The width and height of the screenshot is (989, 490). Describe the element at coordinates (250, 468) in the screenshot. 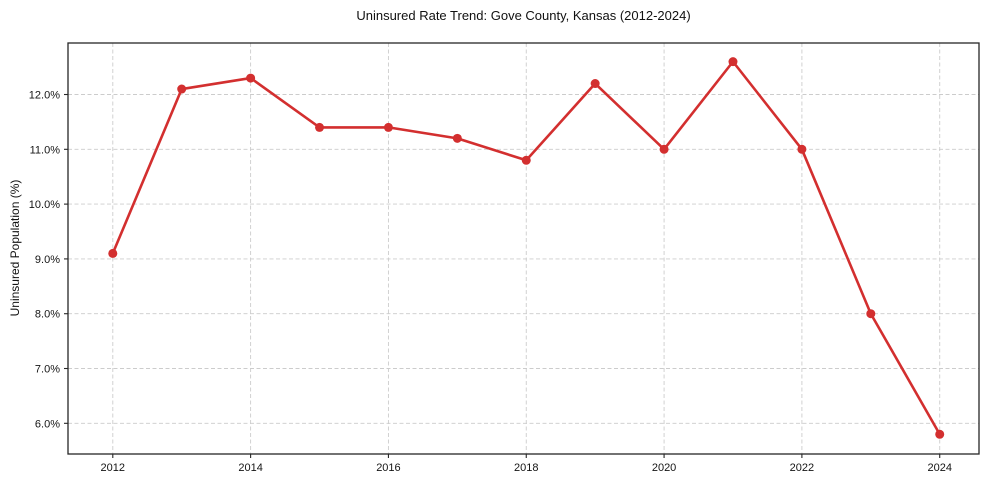

I see `x-tick-label: 2014` at that location.